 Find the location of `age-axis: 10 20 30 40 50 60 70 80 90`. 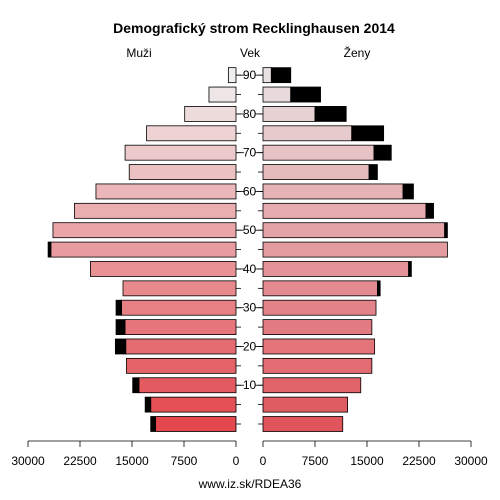

age-axis: 10 20 30 40 50 60 70 80 90 is located at coordinates (249, 246).